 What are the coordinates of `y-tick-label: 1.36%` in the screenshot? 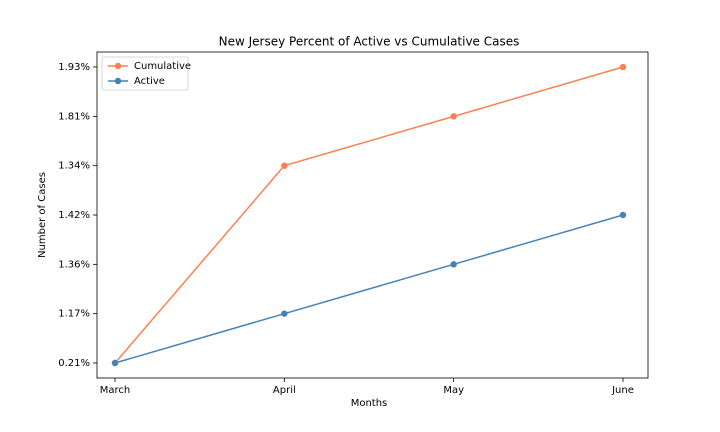 It's located at (74, 264).